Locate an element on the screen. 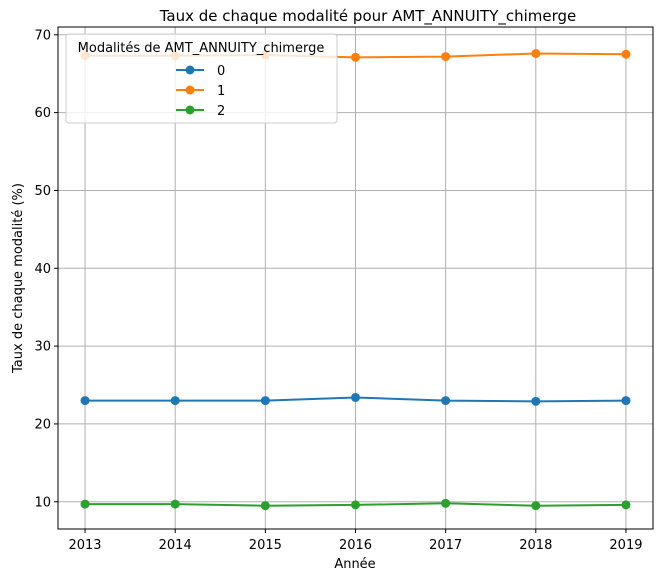 The image size is (668, 576). x-tick-label: 2016 is located at coordinates (355, 545).